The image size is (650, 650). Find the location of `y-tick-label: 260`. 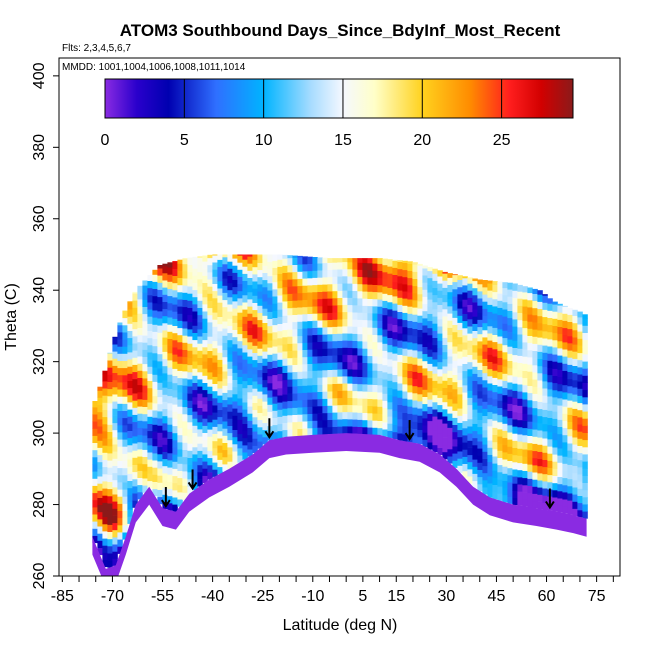

y-tick-label: 260 is located at coordinates (39, 576).